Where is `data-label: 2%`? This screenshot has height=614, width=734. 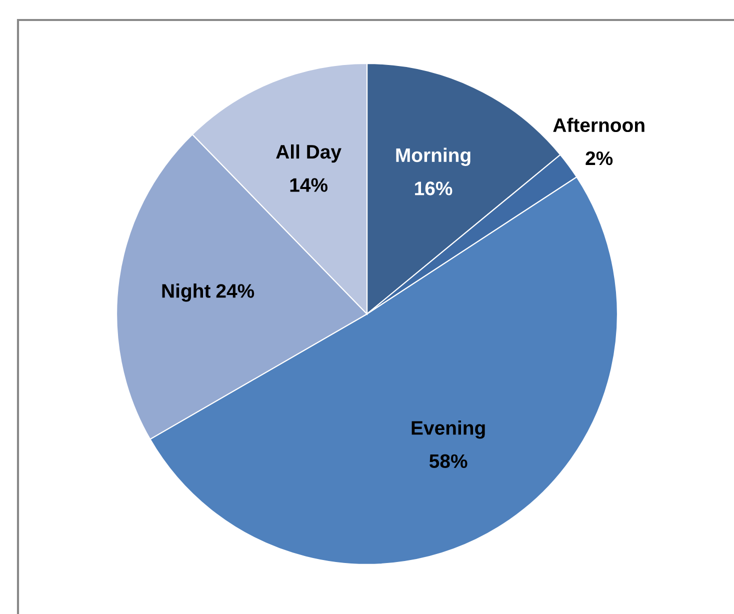
data-label: 2% is located at coordinates (599, 158).